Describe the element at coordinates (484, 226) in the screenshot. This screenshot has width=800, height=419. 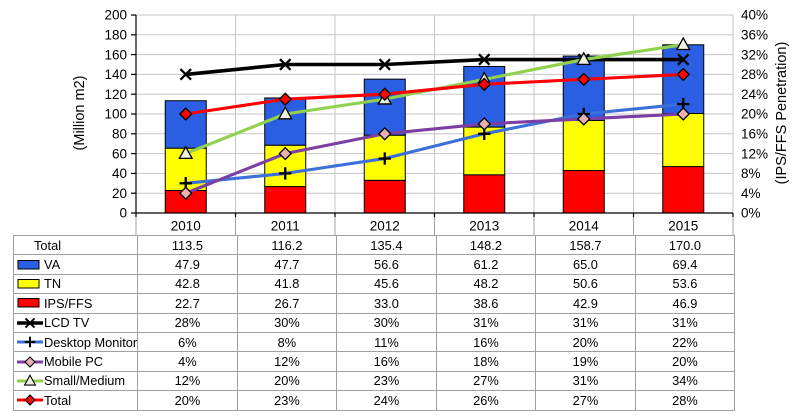
I see `x-tick-label: 2013` at that location.